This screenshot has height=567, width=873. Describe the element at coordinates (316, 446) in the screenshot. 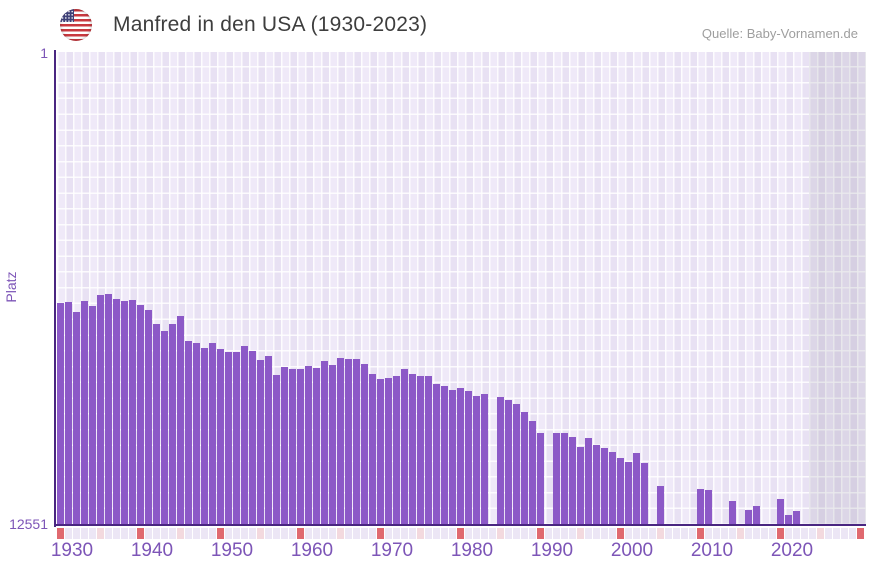

I see `bar-1962` at that location.